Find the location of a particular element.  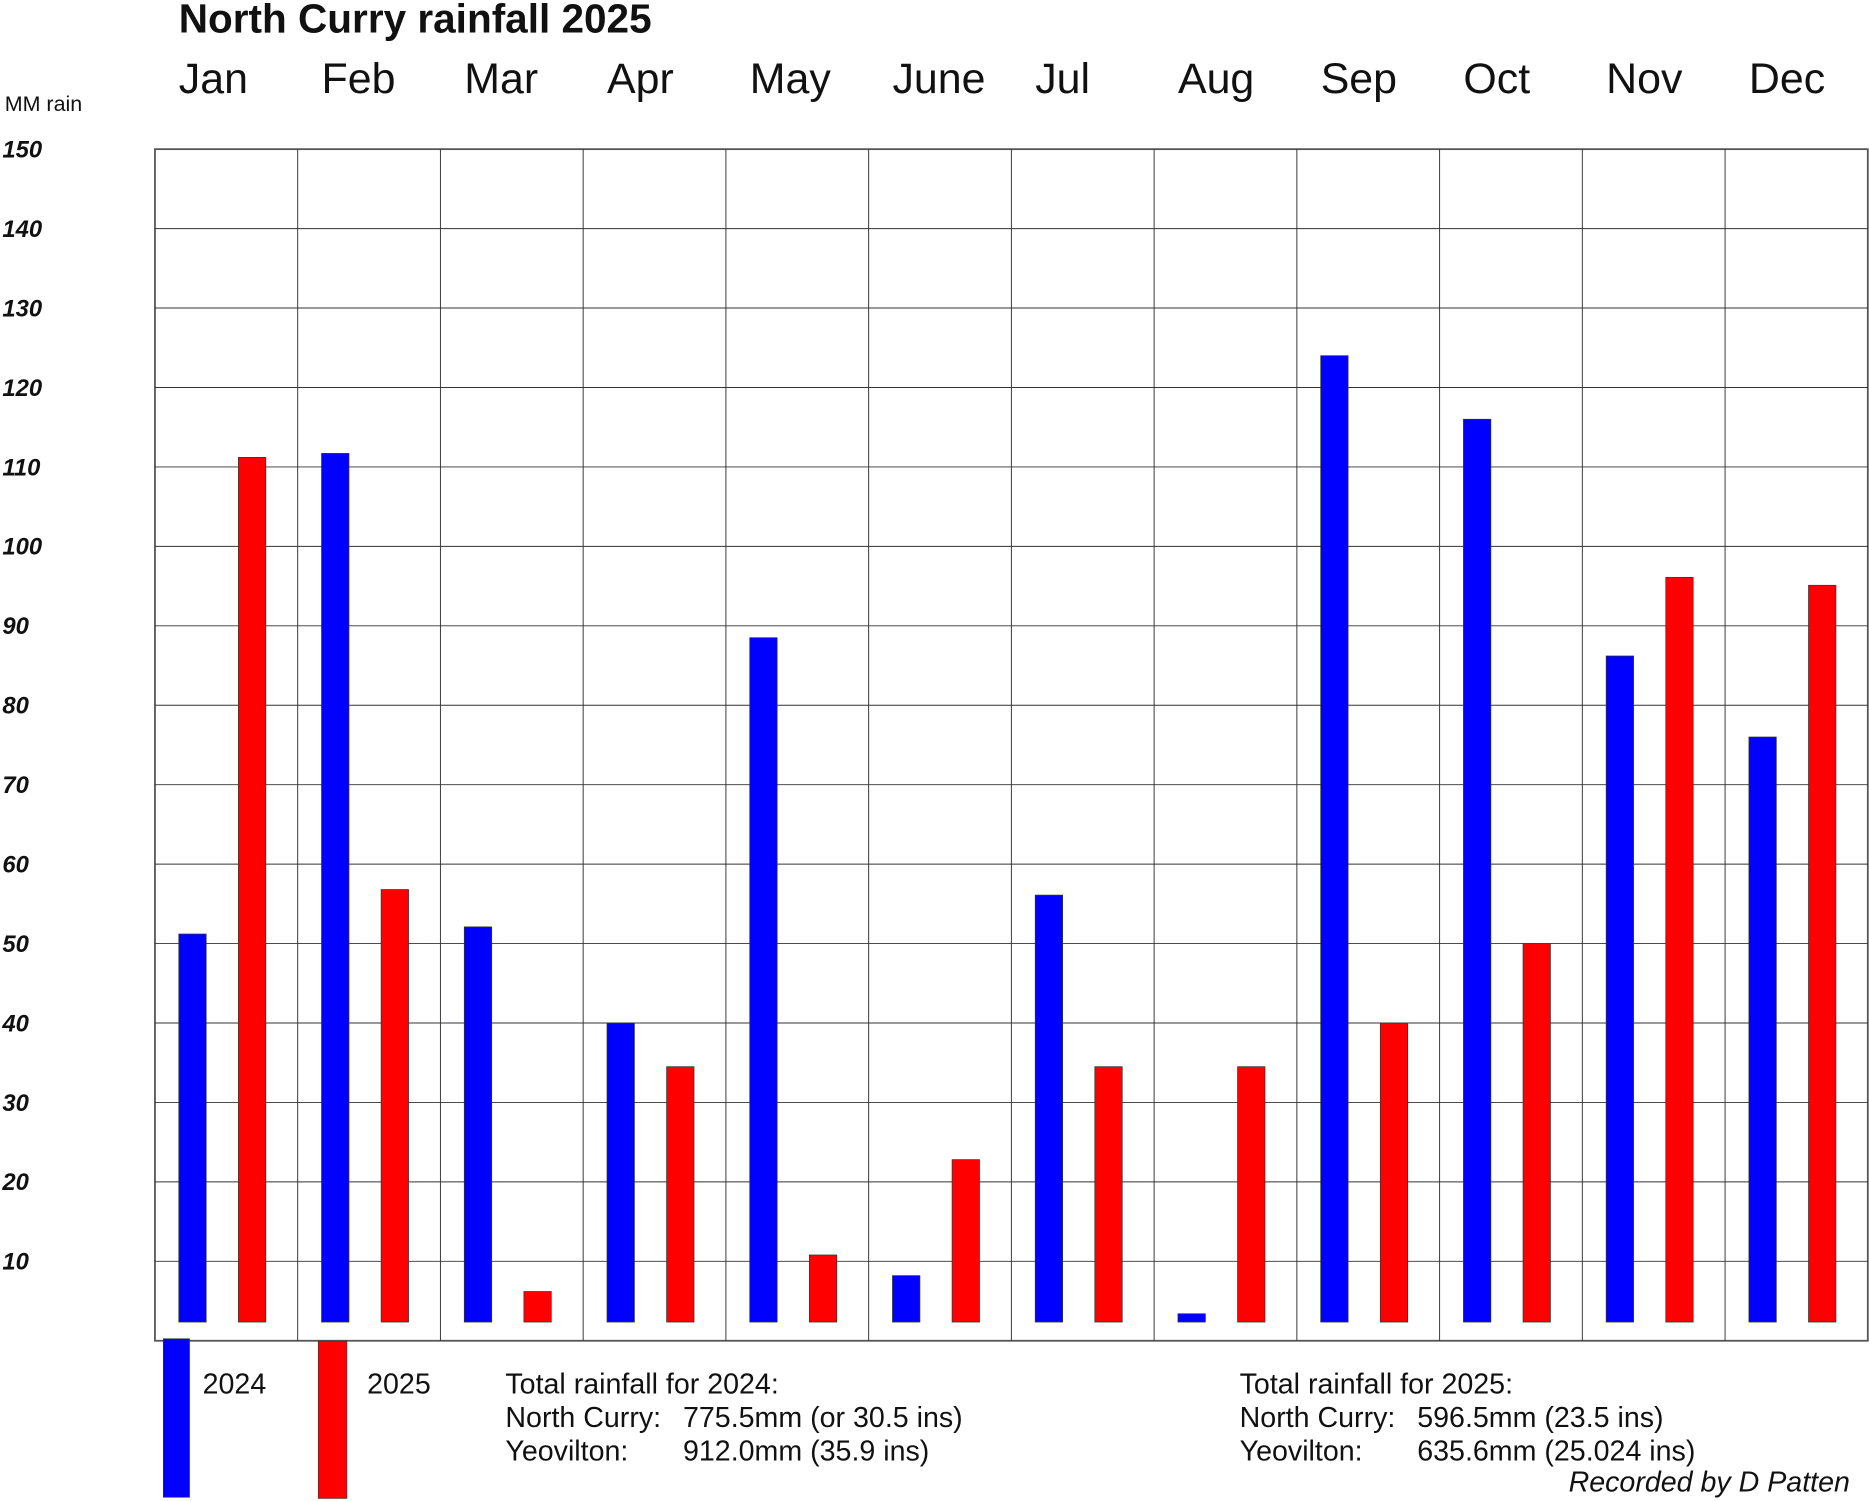

legend-label-2025: 2025 is located at coordinates (399, 1385).